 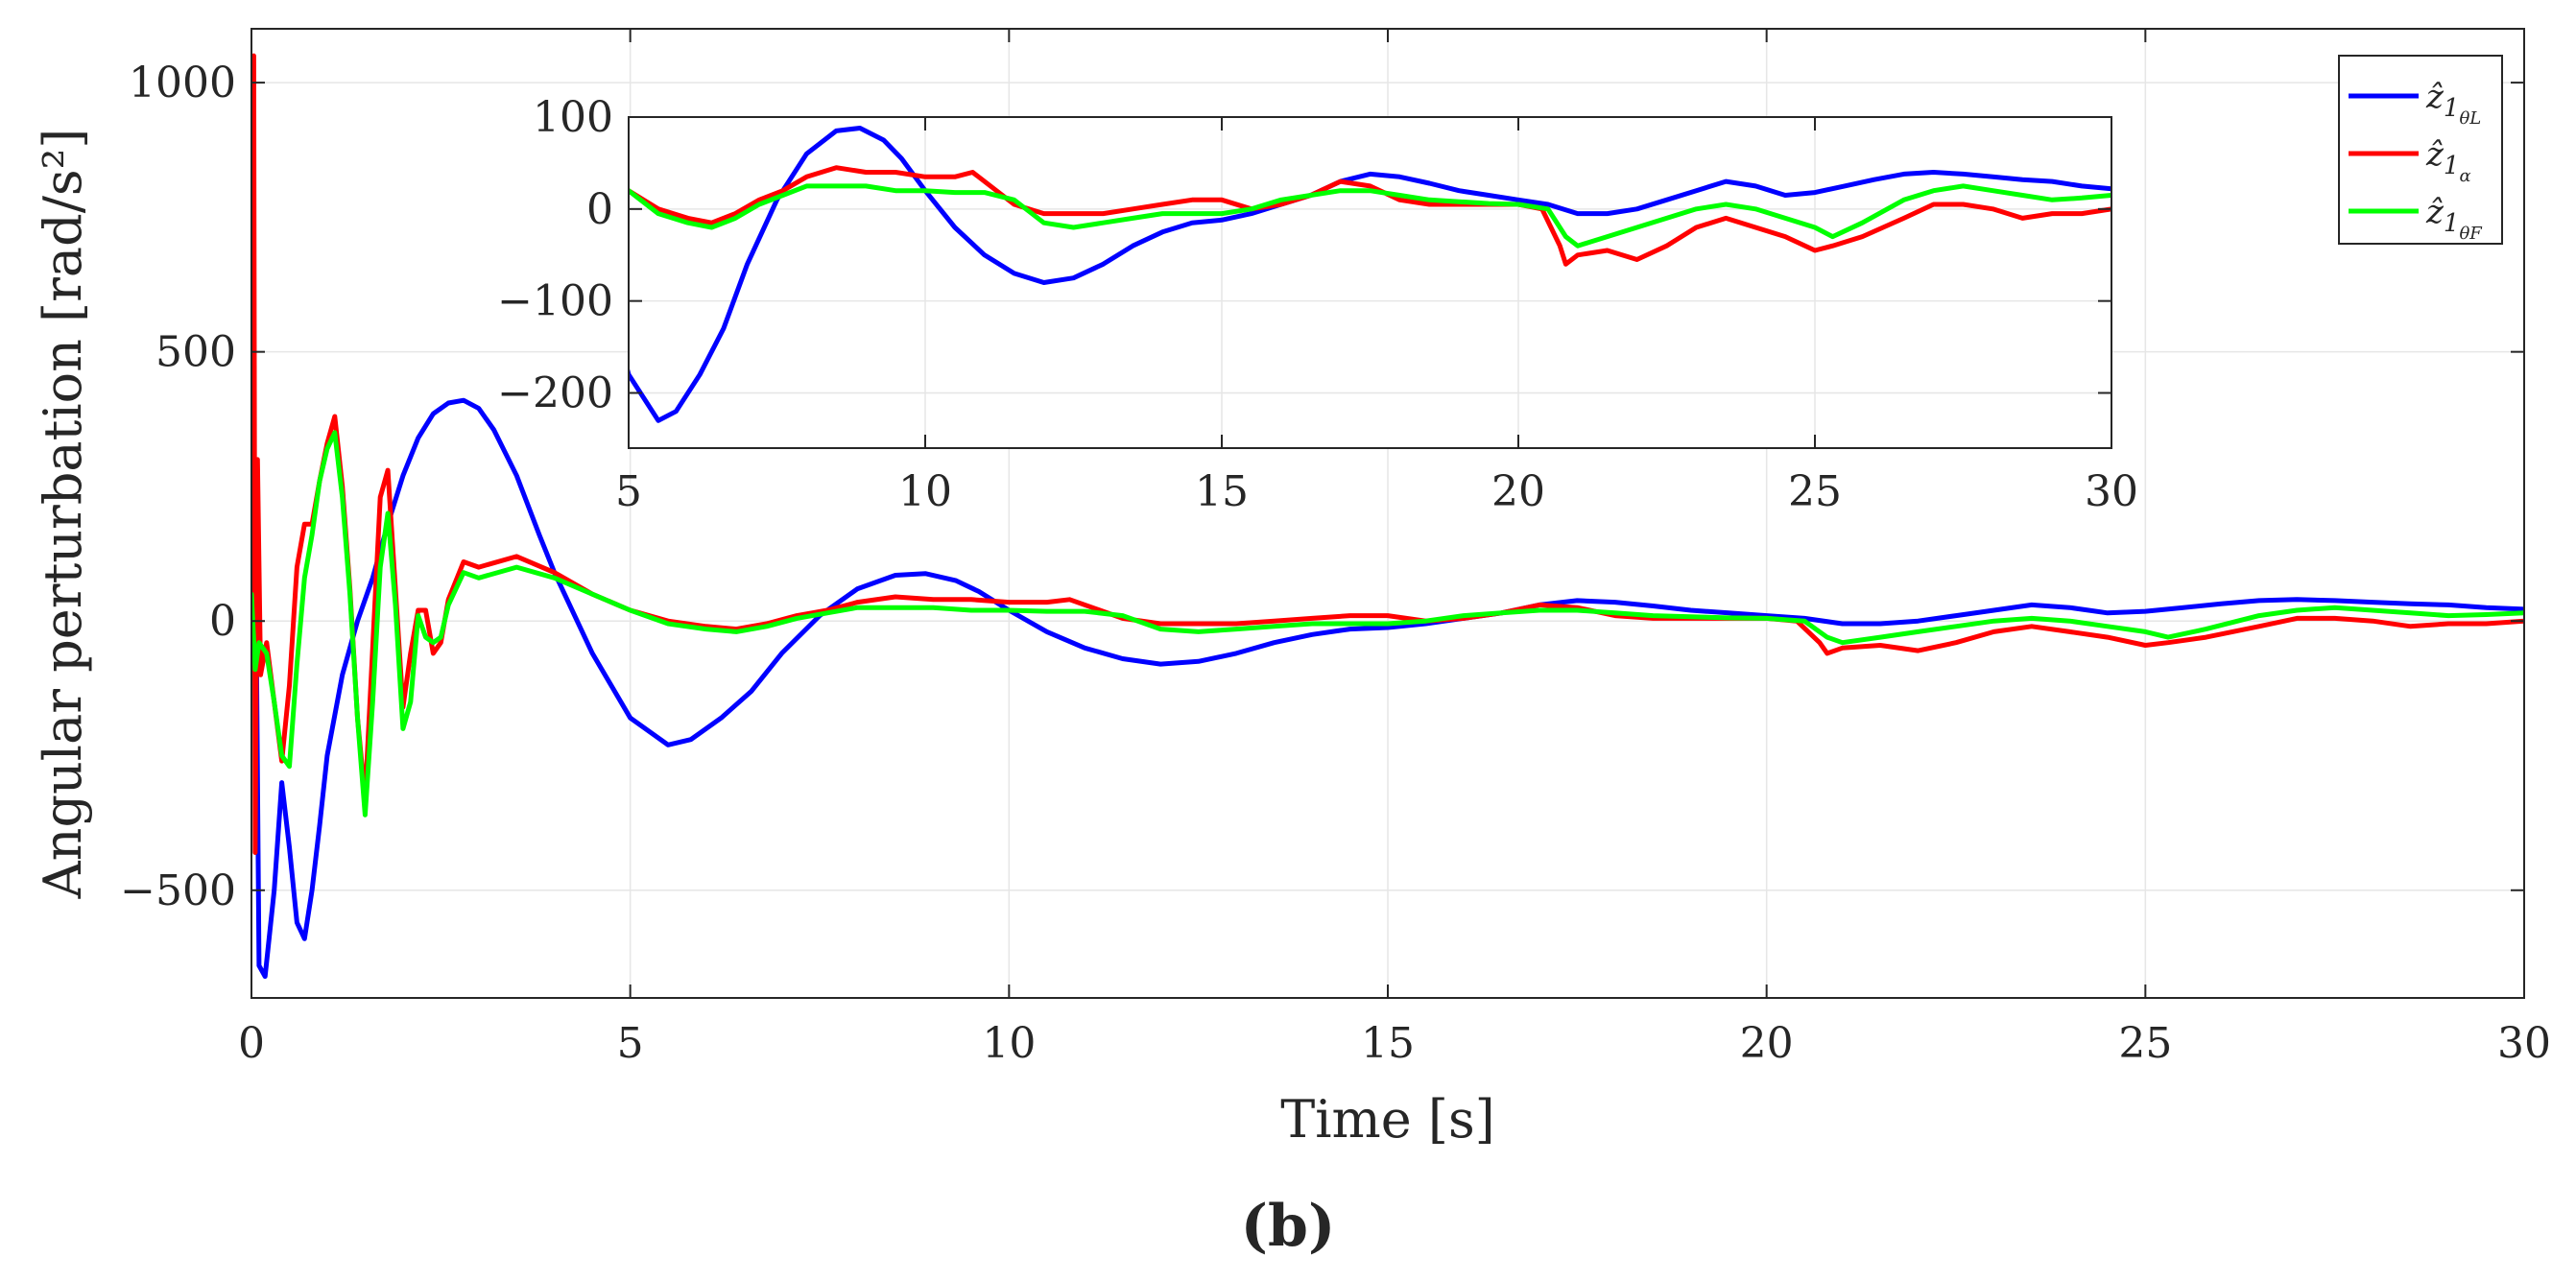 What do you see at coordinates (1370, 275) in the screenshot?
I see `inset-series-lines` at bounding box center [1370, 275].